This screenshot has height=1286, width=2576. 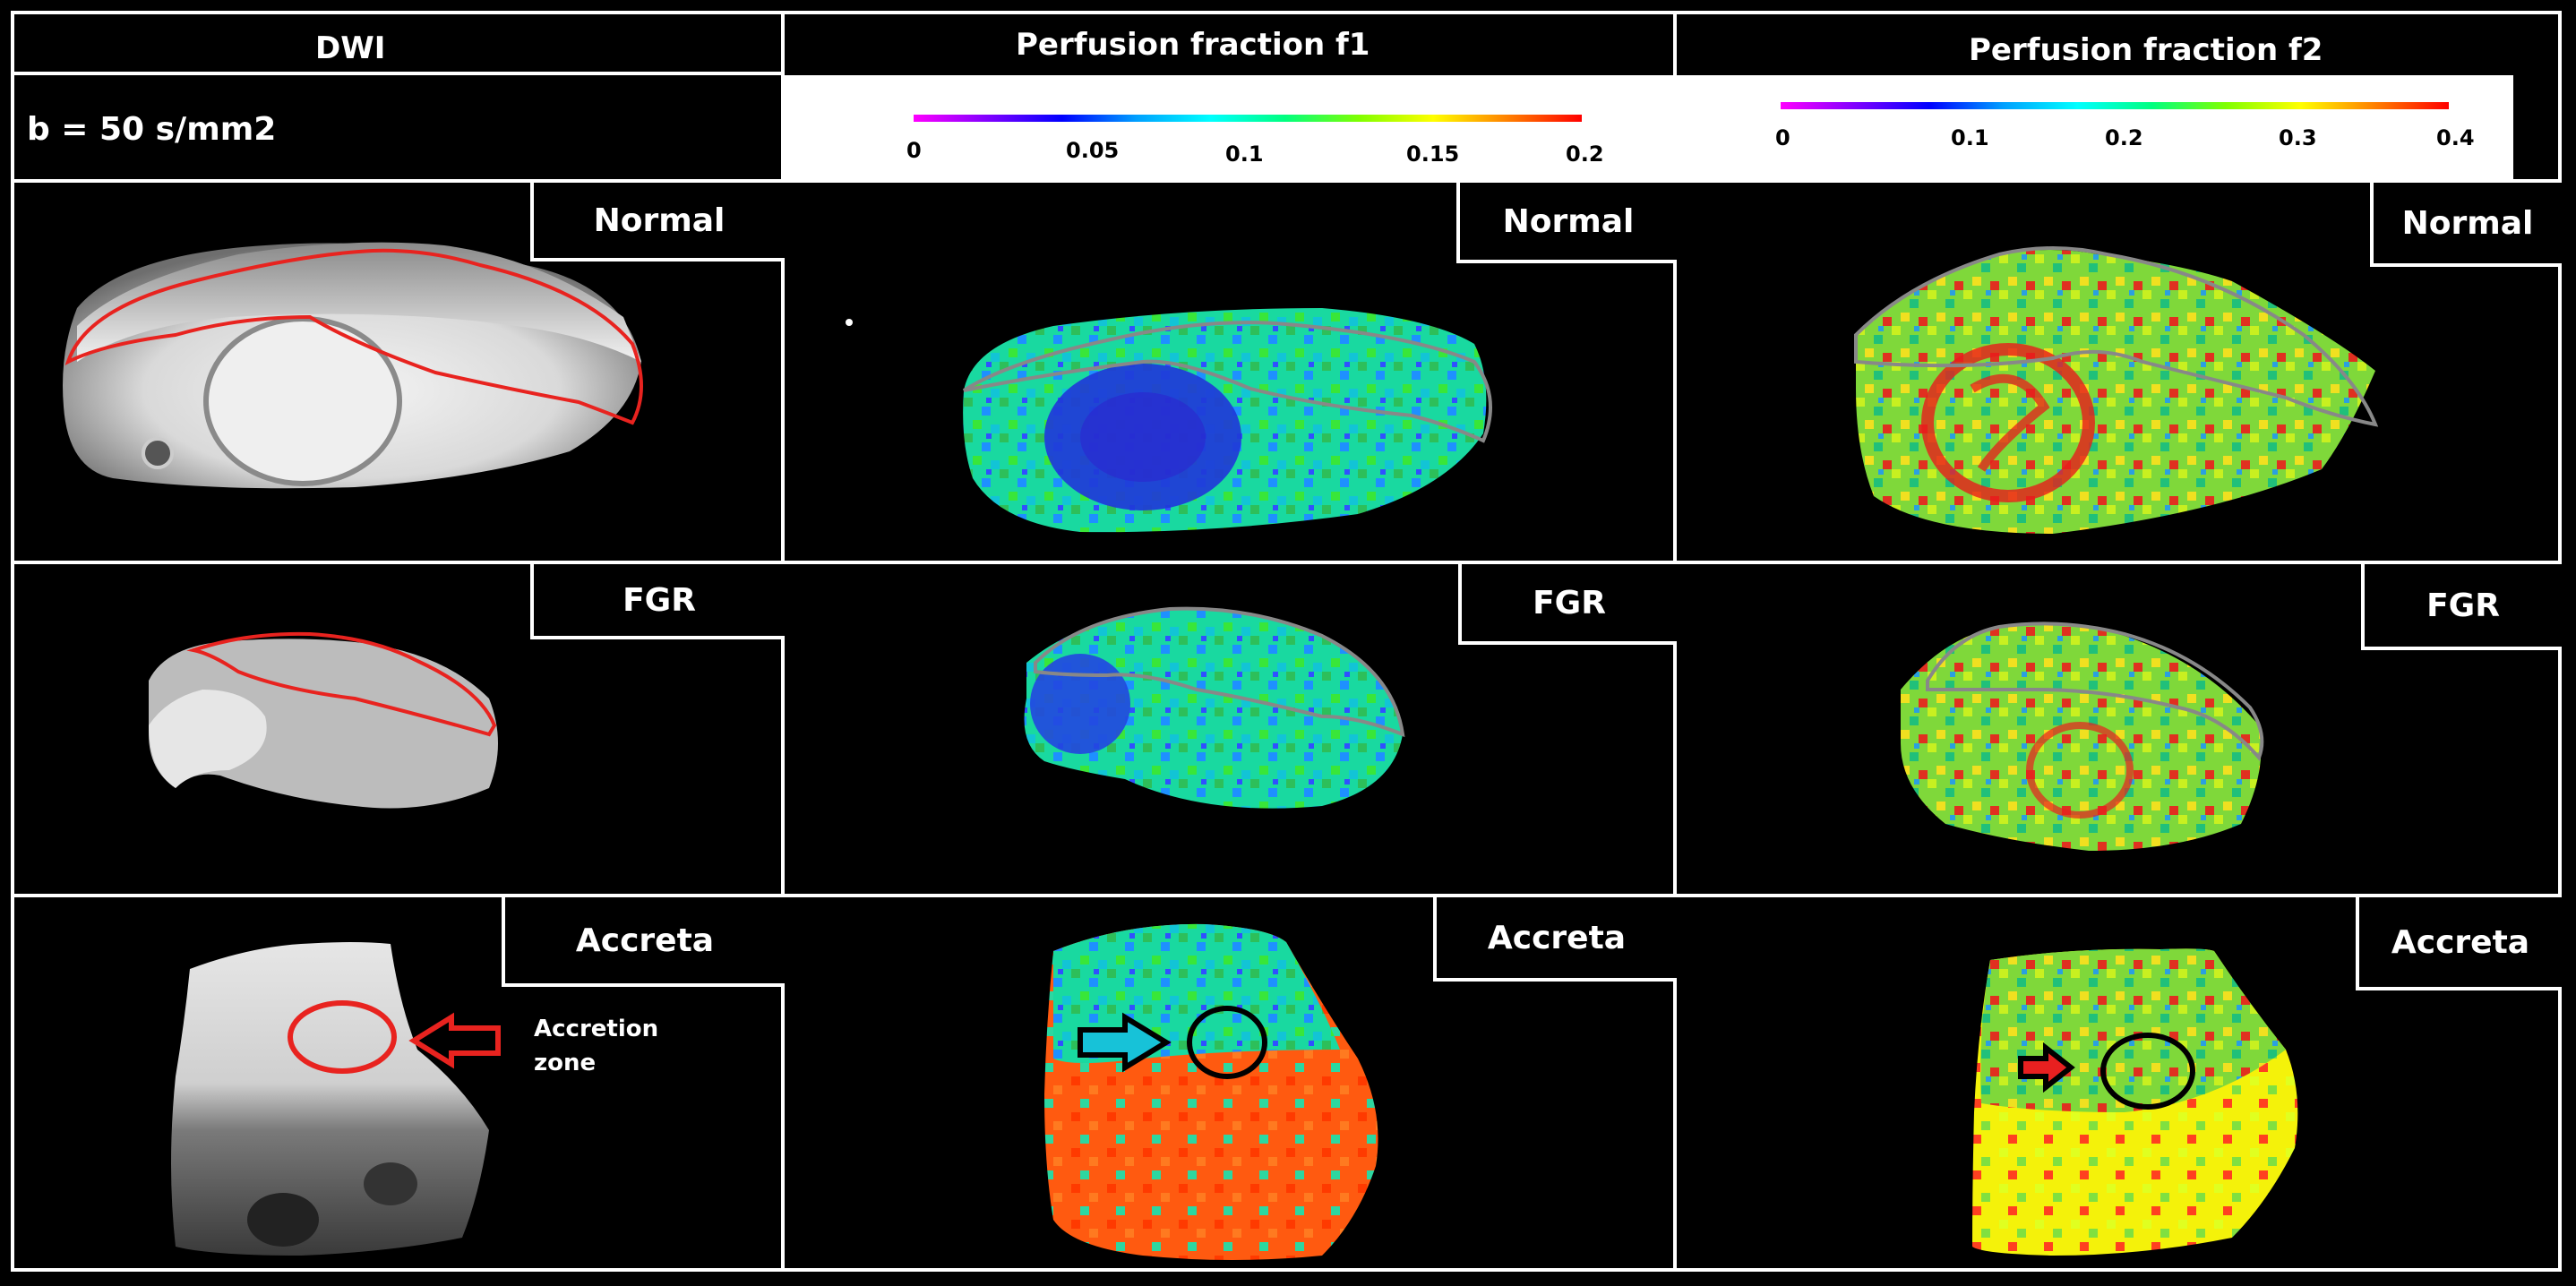 I want to click on dwi-fgr-image, so click(x=323, y=720).